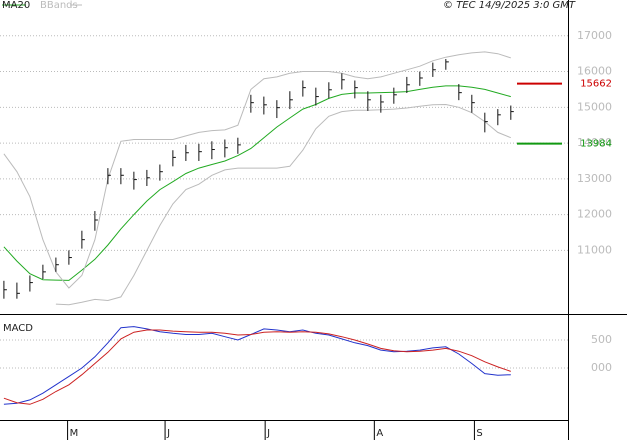 The width and height of the screenshot is (627, 440). I want to click on y-tick-label: 14000, so click(594, 142).